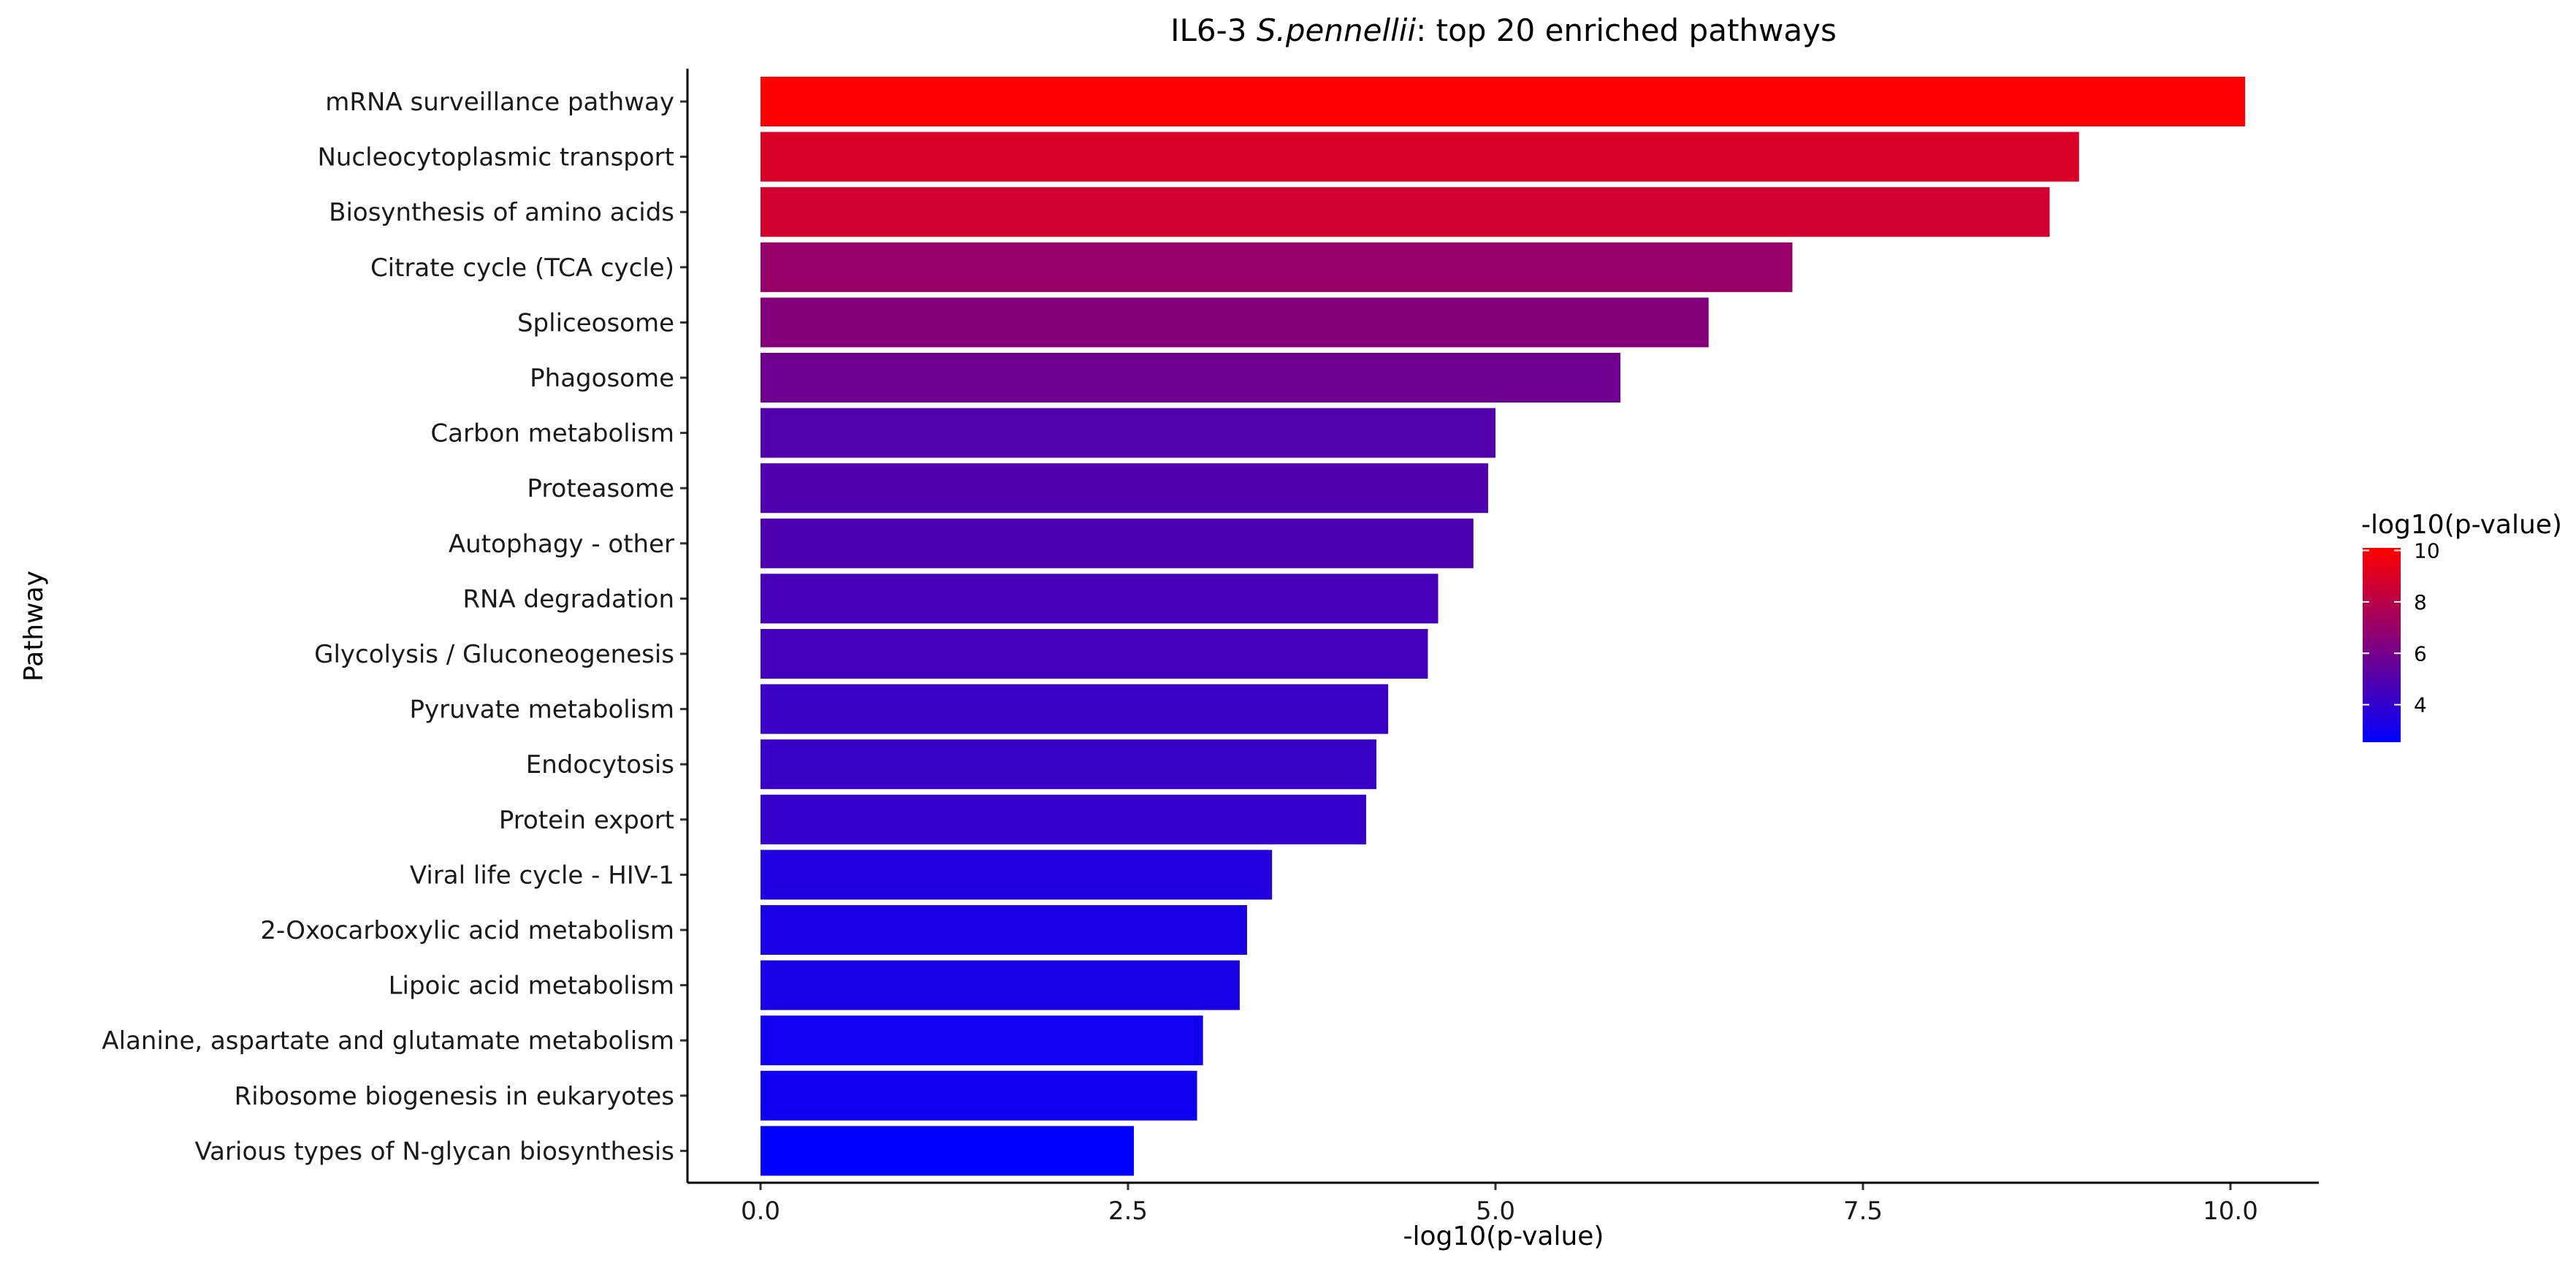 This screenshot has height=1285, width=2576. I want to click on legend-tick-label: 10, so click(2427, 551).